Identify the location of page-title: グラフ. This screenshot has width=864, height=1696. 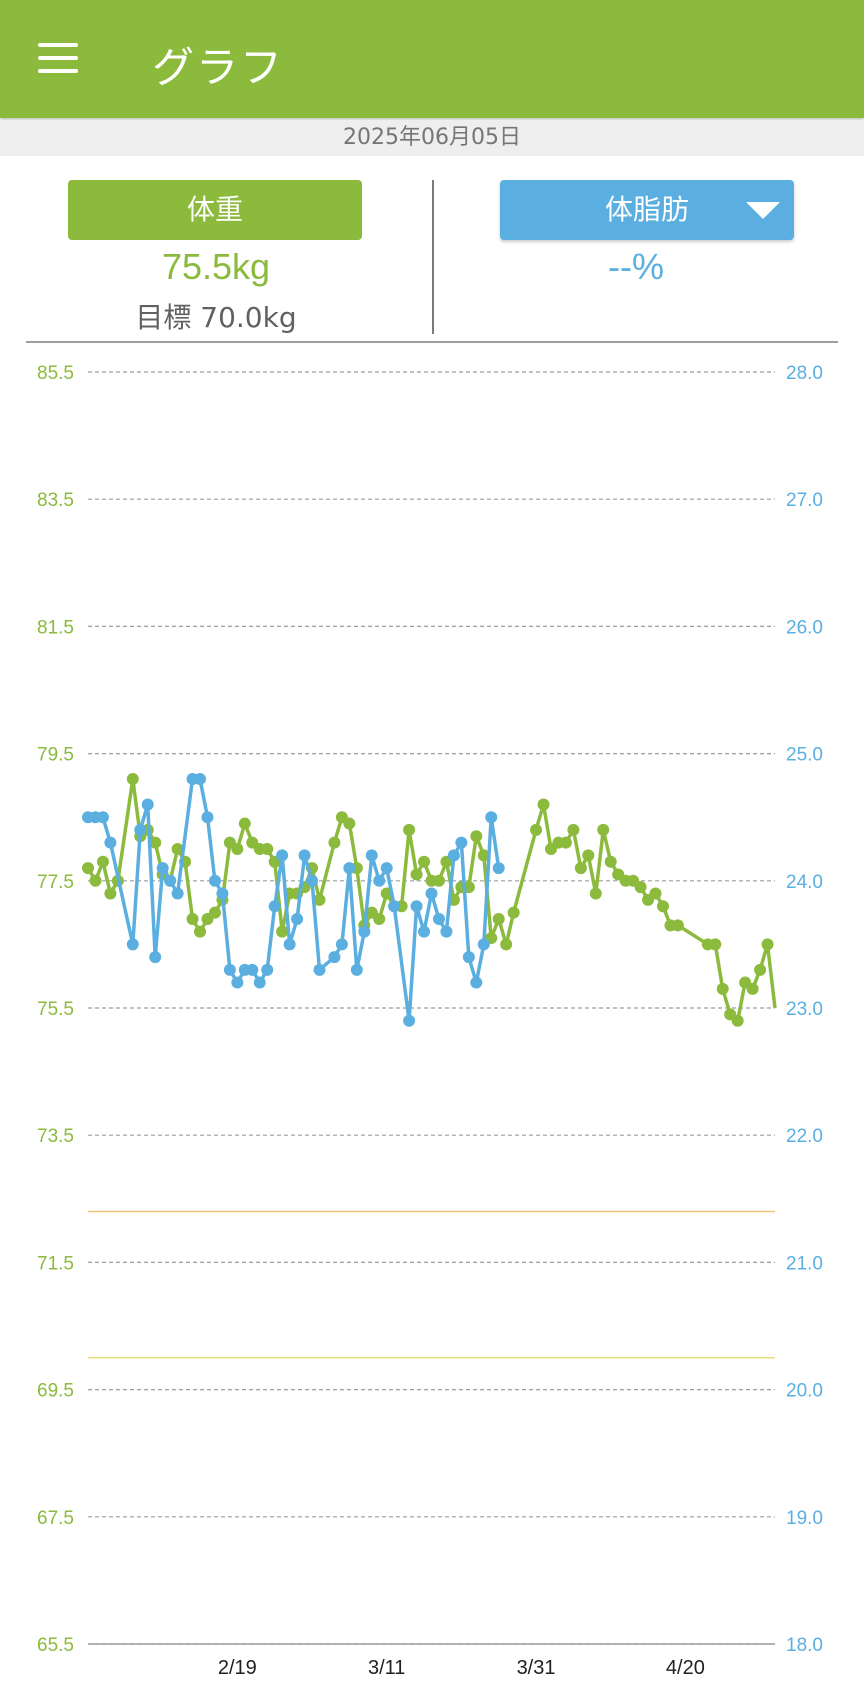
(218, 67).